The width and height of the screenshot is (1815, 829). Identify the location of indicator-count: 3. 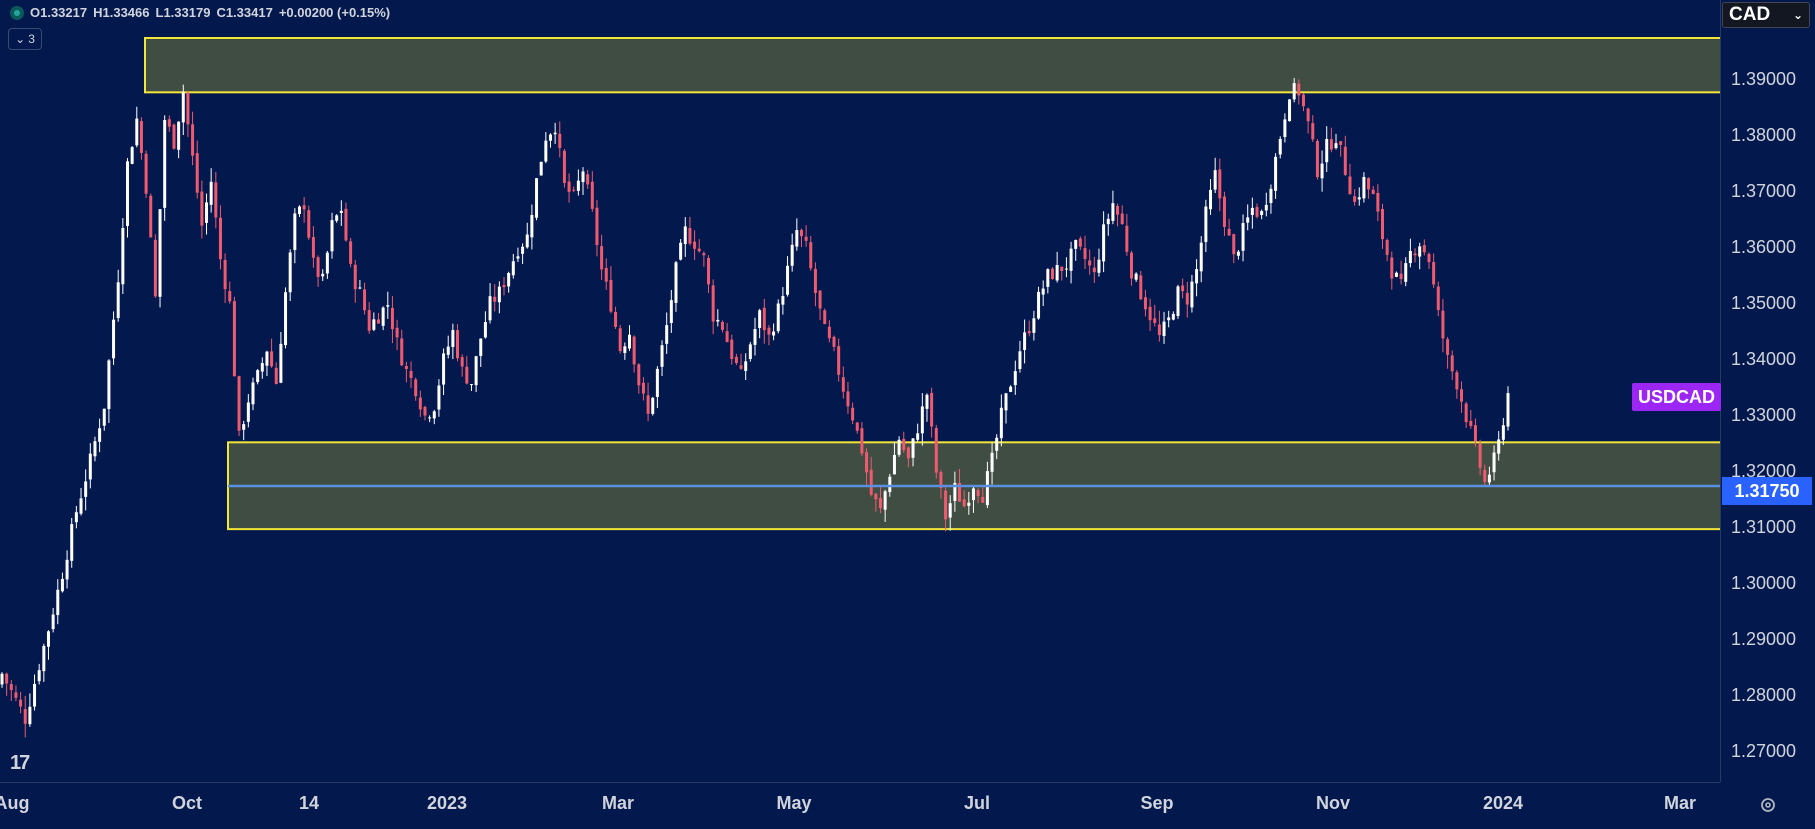
(31, 39).